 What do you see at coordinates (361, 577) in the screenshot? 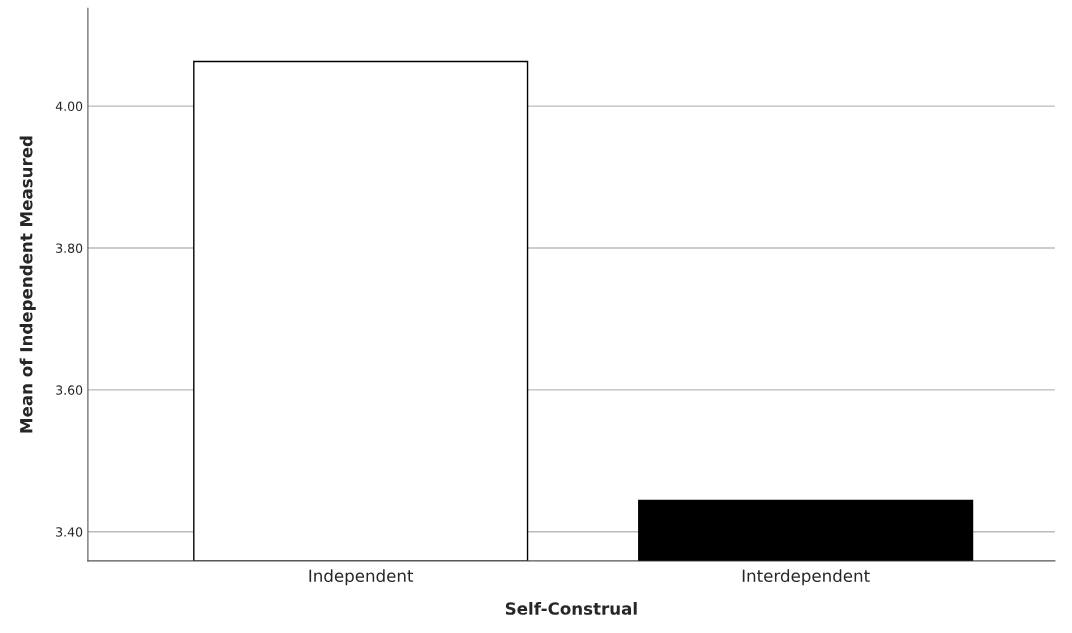
I see `x-tick-label: Independent` at bounding box center [361, 577].